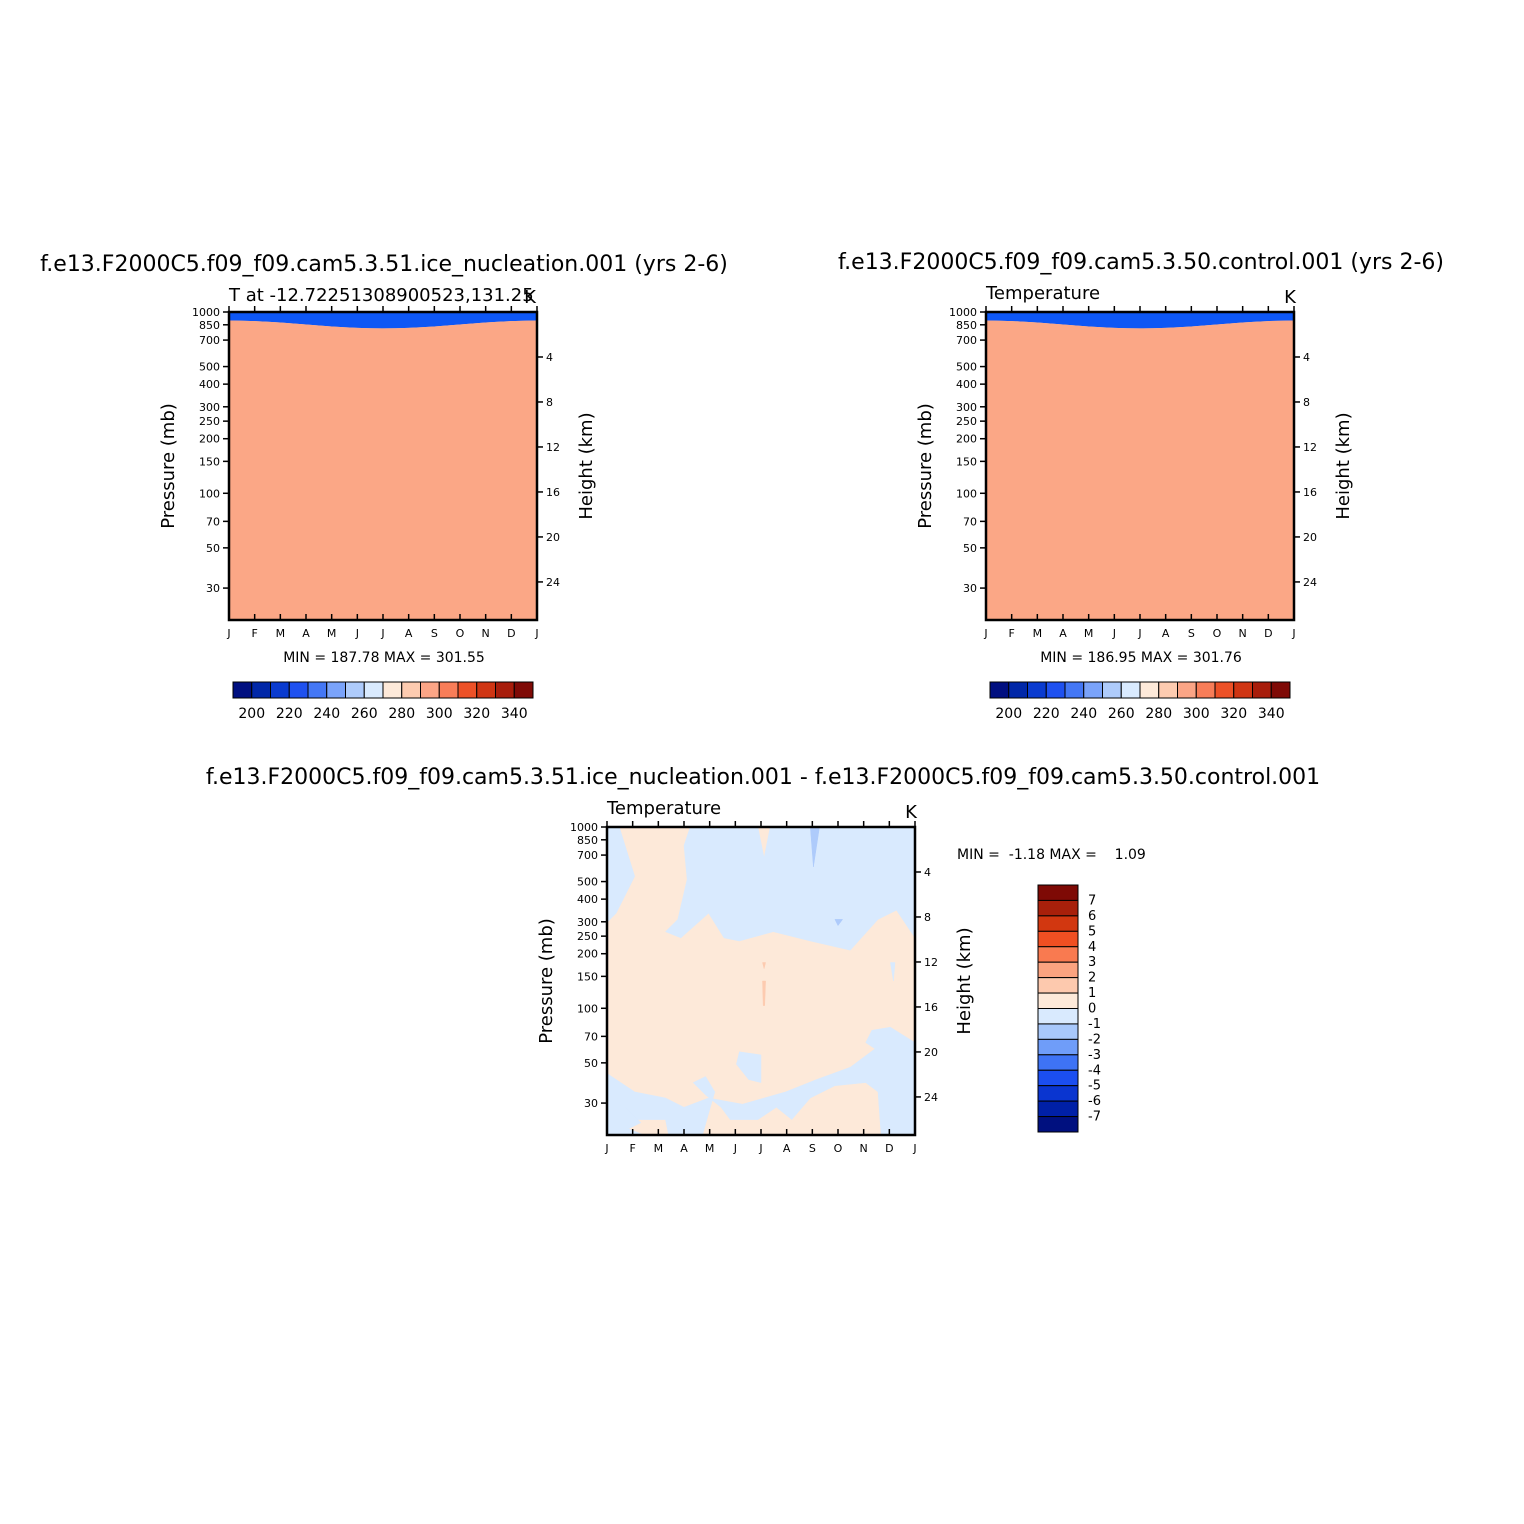 Image resolution: width=1524 pixels, height=1524 pixels. What do you see at coordinates (1306, 402) in the screenshot?
I see `right-h-tick-label: 8` at bounding box center [1306, 402].